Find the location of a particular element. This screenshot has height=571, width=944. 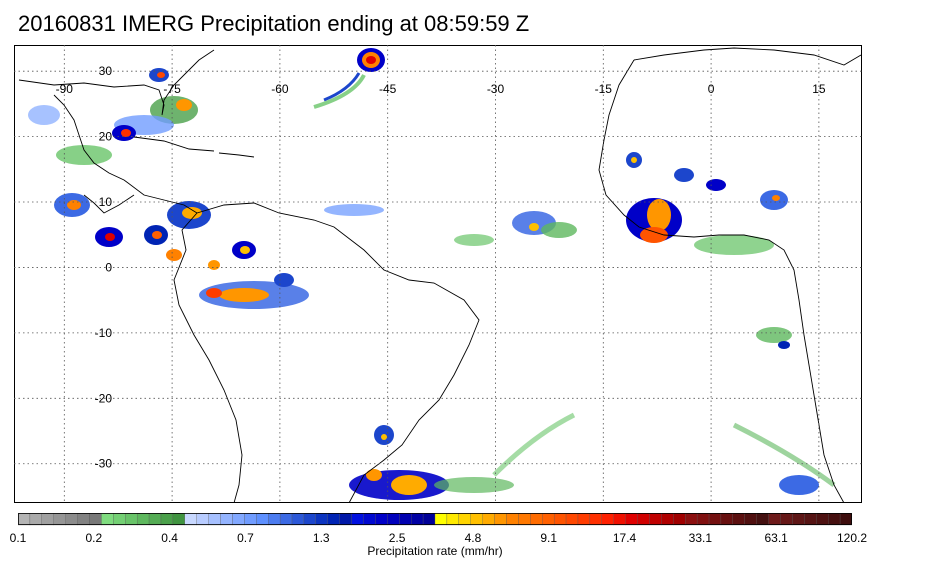

latitude-label: -30 is located at coordinates (104, 464).